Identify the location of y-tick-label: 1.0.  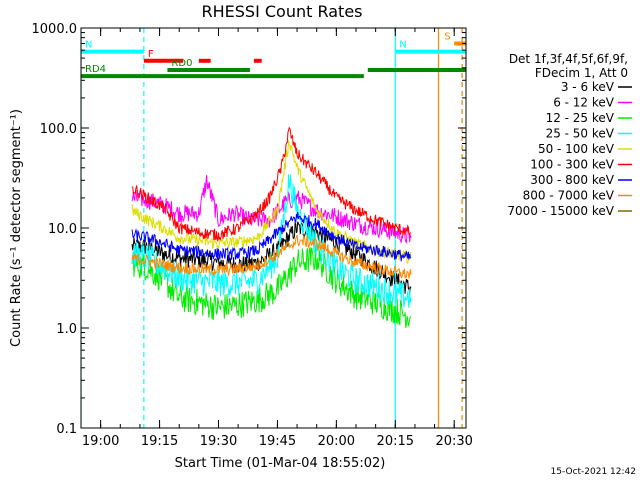
(66, 329).